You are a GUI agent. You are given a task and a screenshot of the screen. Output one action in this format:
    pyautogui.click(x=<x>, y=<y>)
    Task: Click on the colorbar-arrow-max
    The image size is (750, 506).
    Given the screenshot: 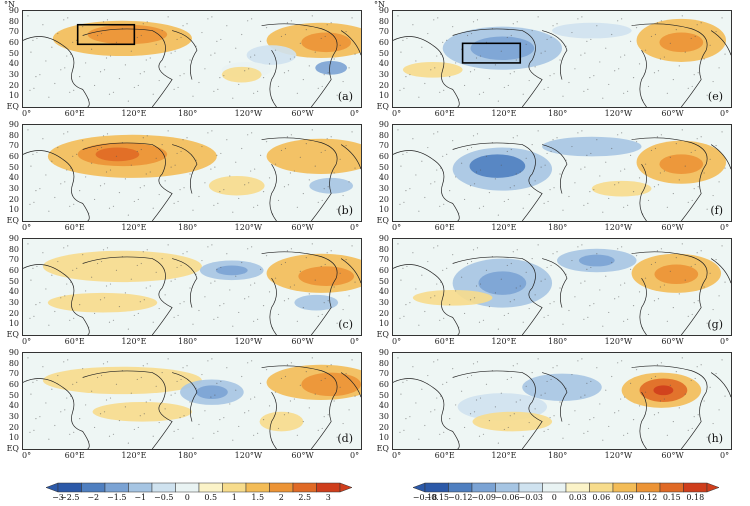 What is the action you would take?
    pyautogui.click(x=346, y=487)
    